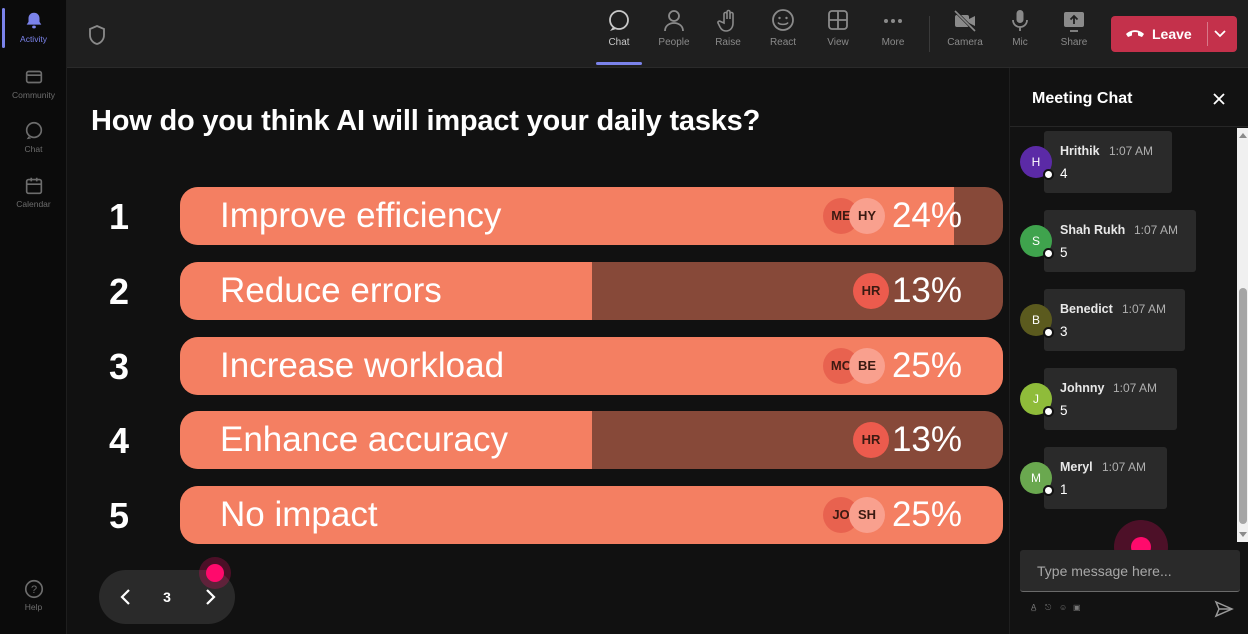  What do you see at coordinates (867, 366) in the screenshot?
I see `voter-avatar: BE` at bounding box center [867, 366].